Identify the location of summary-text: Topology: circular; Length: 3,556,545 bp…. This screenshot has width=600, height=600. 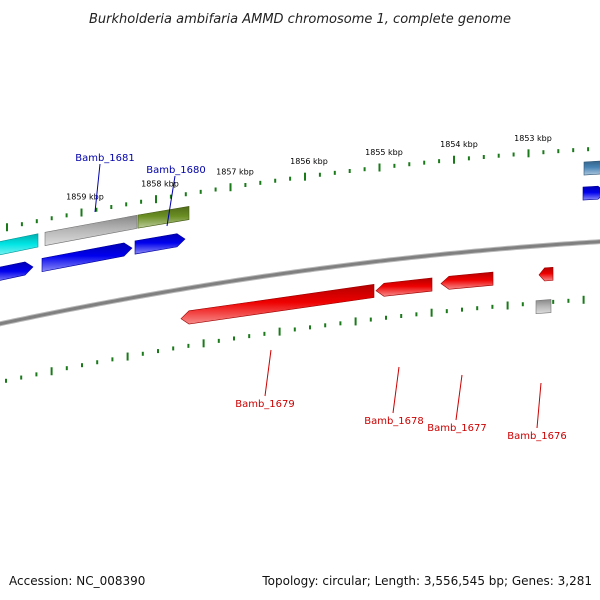
(427, 581).